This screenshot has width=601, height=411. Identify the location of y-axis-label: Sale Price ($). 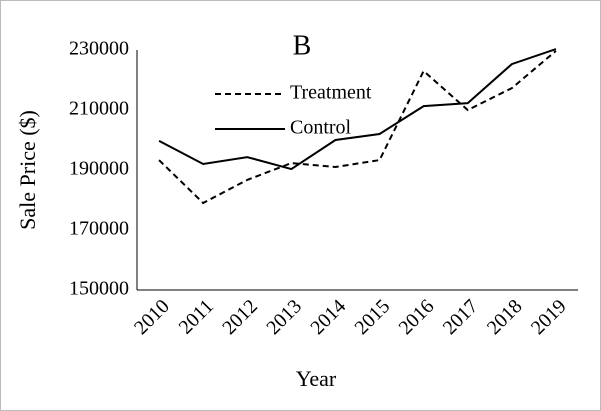
(27, 170).